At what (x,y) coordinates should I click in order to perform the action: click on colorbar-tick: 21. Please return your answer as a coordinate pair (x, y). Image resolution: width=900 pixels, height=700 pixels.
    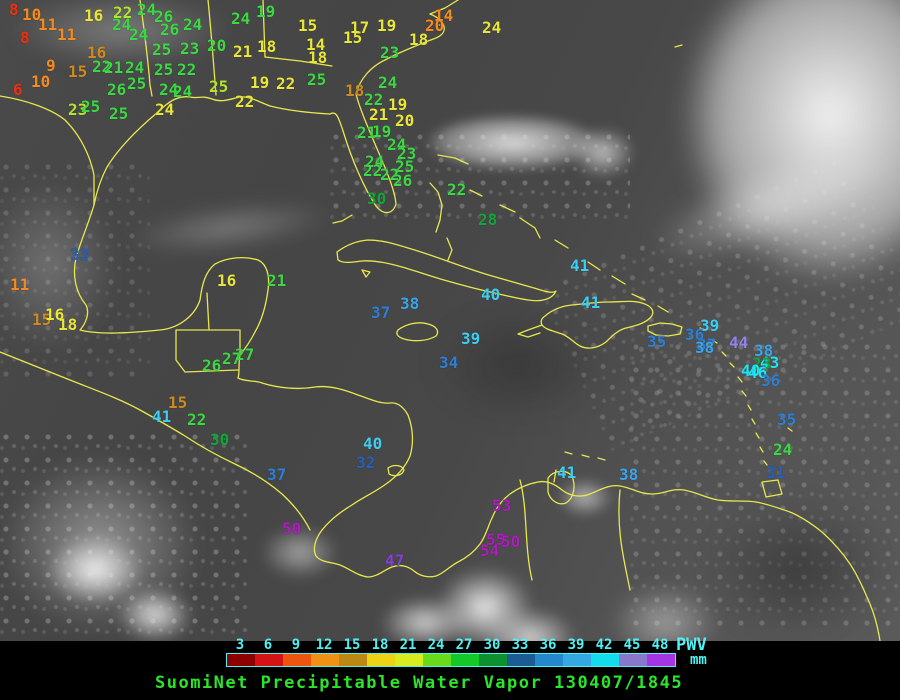
    Looking at the image, I should click on (408, 645).